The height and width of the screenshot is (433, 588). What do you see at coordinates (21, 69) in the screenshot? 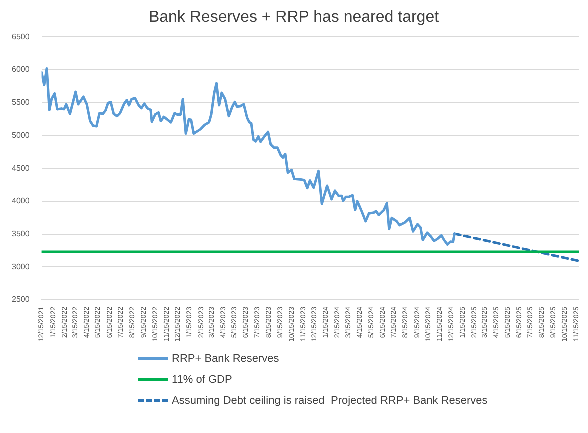
I see `y-tick-label: 6000` at bounding box center [21, 69].